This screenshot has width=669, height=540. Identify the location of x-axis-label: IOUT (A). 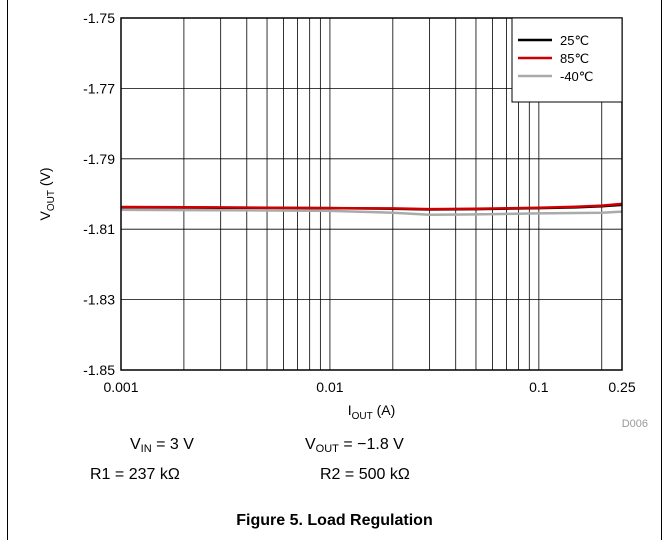
(372, 412).